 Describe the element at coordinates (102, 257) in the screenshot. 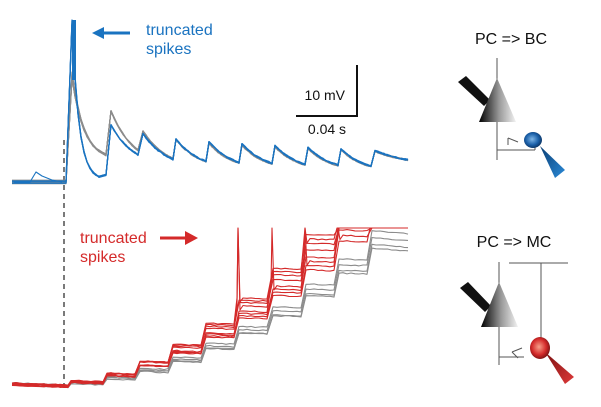

I see `spikes-label-bottom: spikes` at that location.